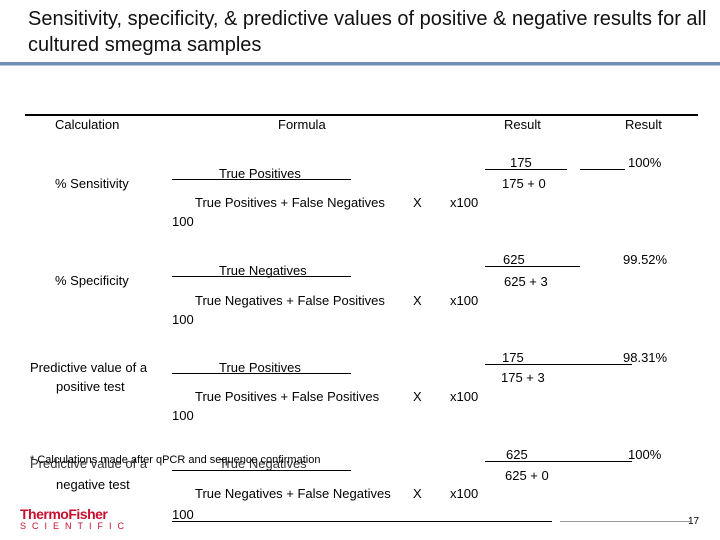 The height and width of the screenshot is (540, 720). What do you see at coordinates (89, 367) in the screenshot?
I see `row-label-ppv-line1: Predictive value of a` at bounding box center [89, 367].